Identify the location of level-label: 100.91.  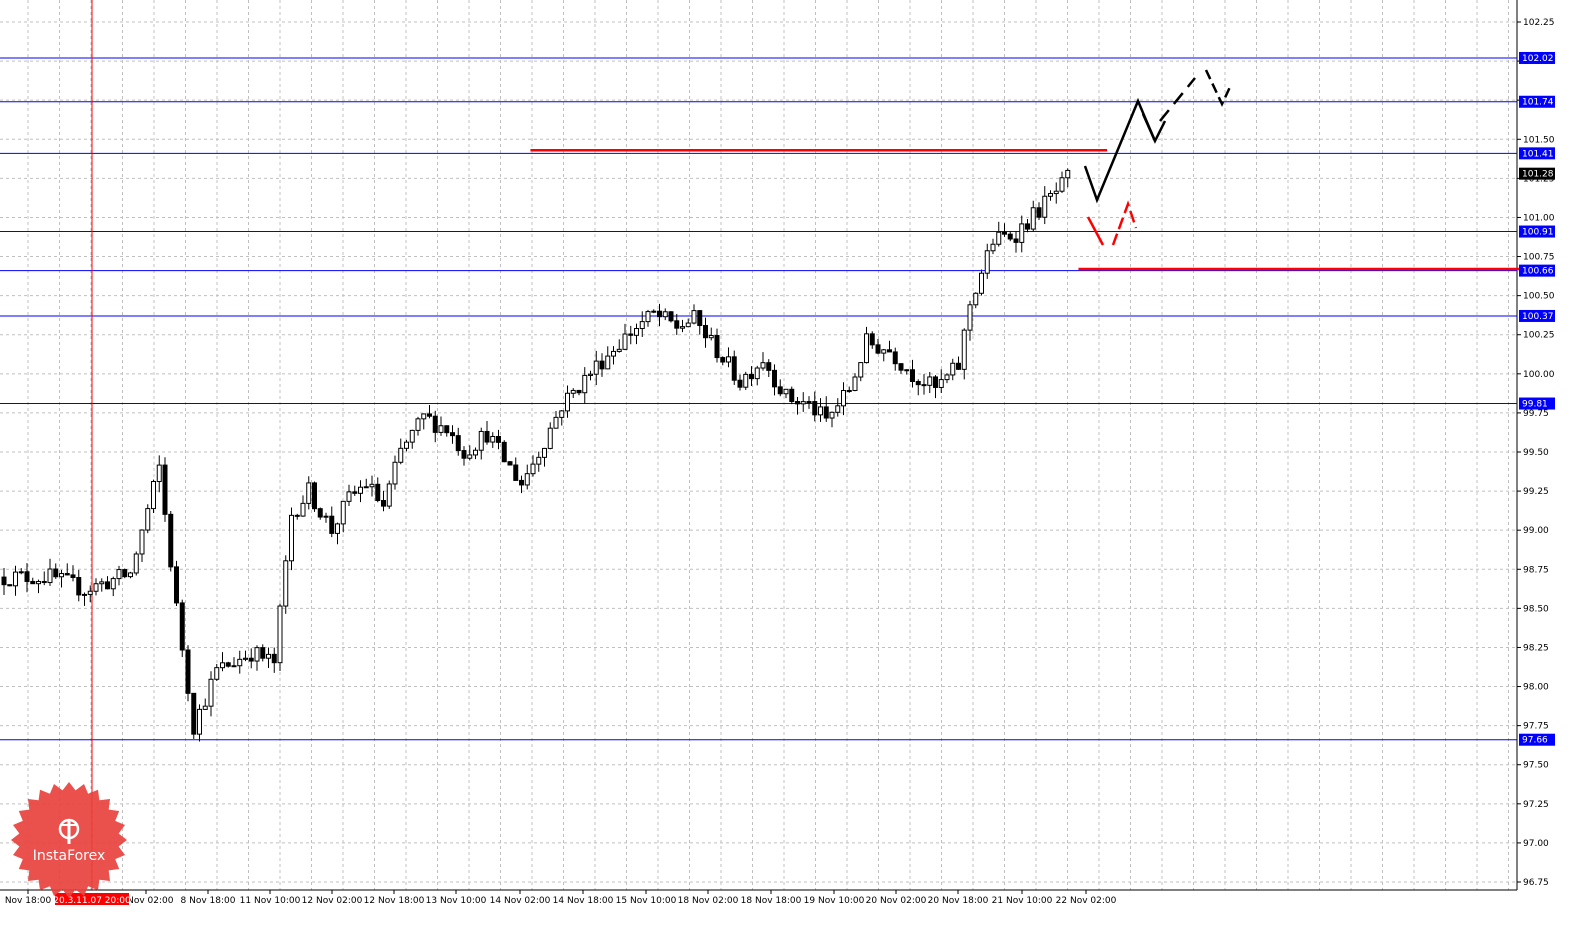
(1538, 233).